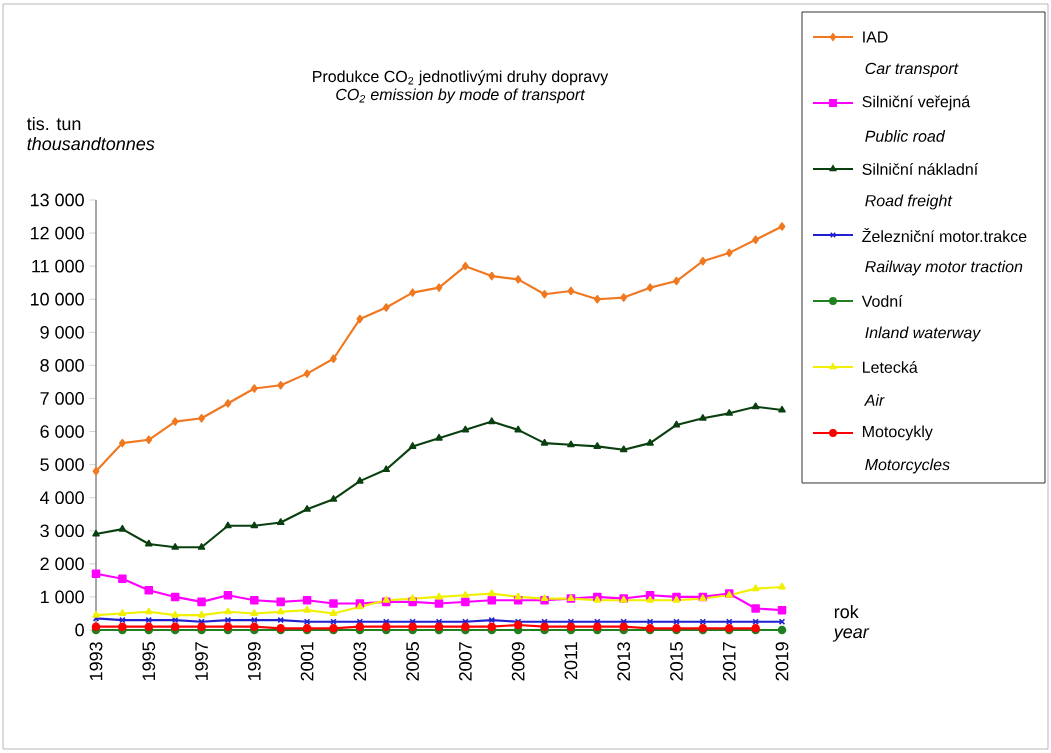 The image size is (1051, 753). Describe the element at coordinates (58, 266) in the screenshot. I see `y-tick-label: 11 000` at that location.